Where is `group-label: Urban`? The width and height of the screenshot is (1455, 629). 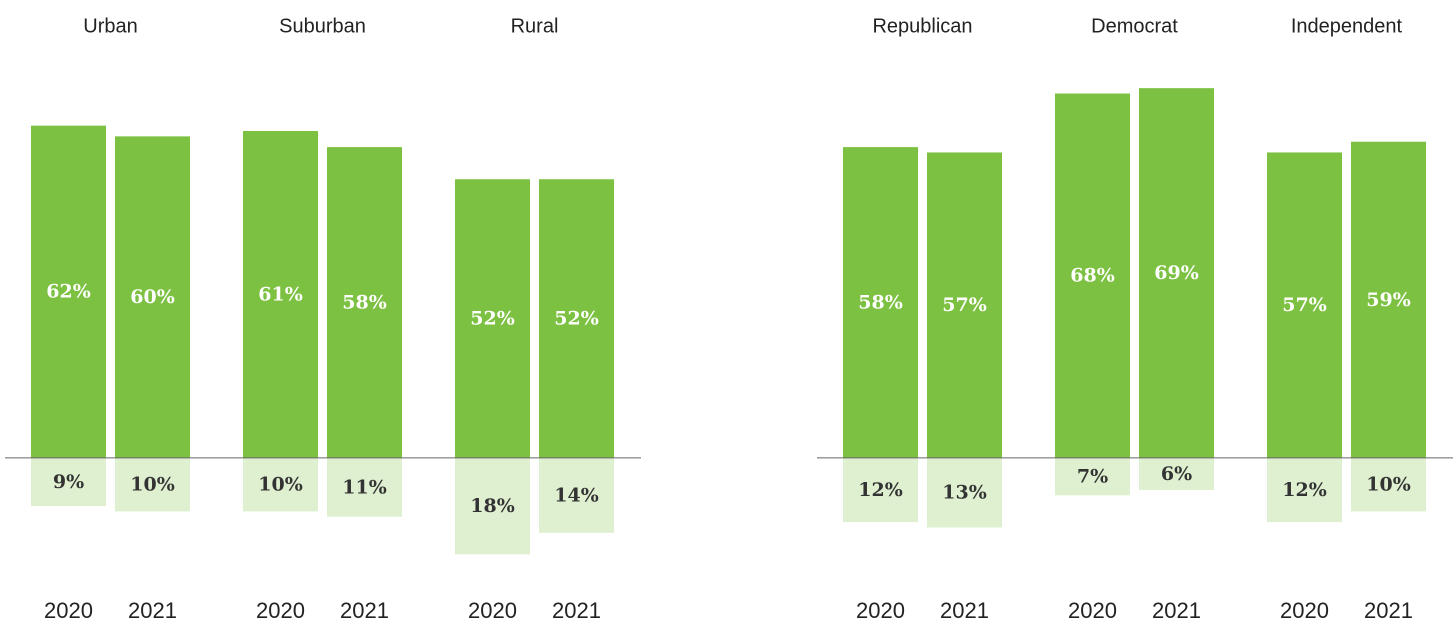
group-label: Urban is located at coordinates (110, 26).